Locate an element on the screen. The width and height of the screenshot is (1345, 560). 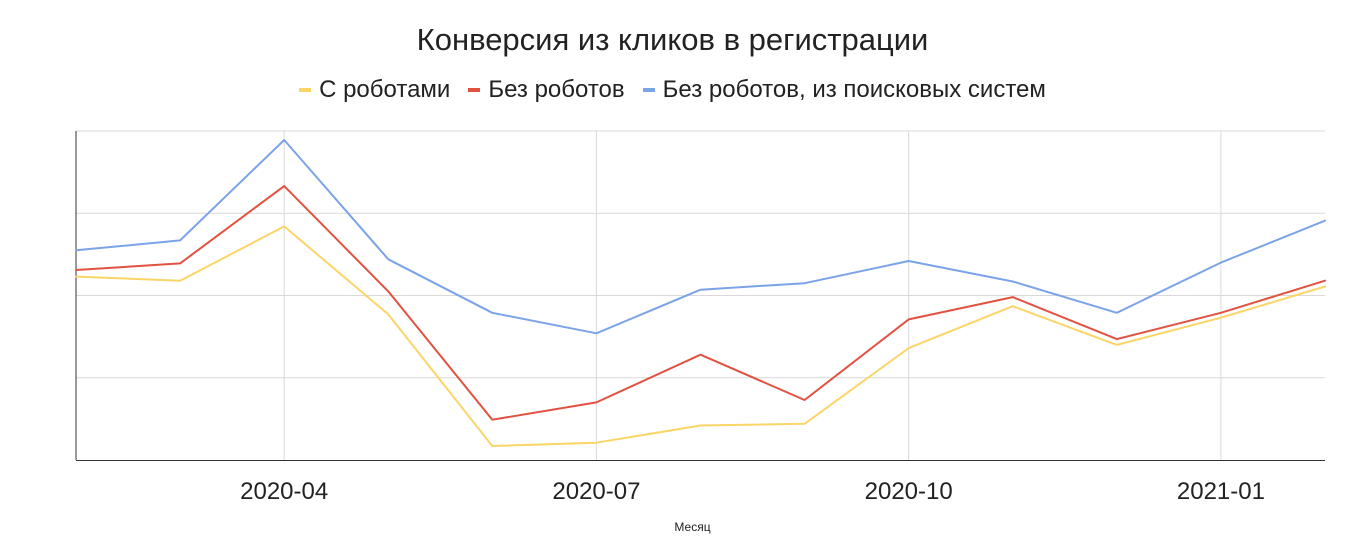
x-tick-label: 2020-04 is located at coordinates (284, 491).